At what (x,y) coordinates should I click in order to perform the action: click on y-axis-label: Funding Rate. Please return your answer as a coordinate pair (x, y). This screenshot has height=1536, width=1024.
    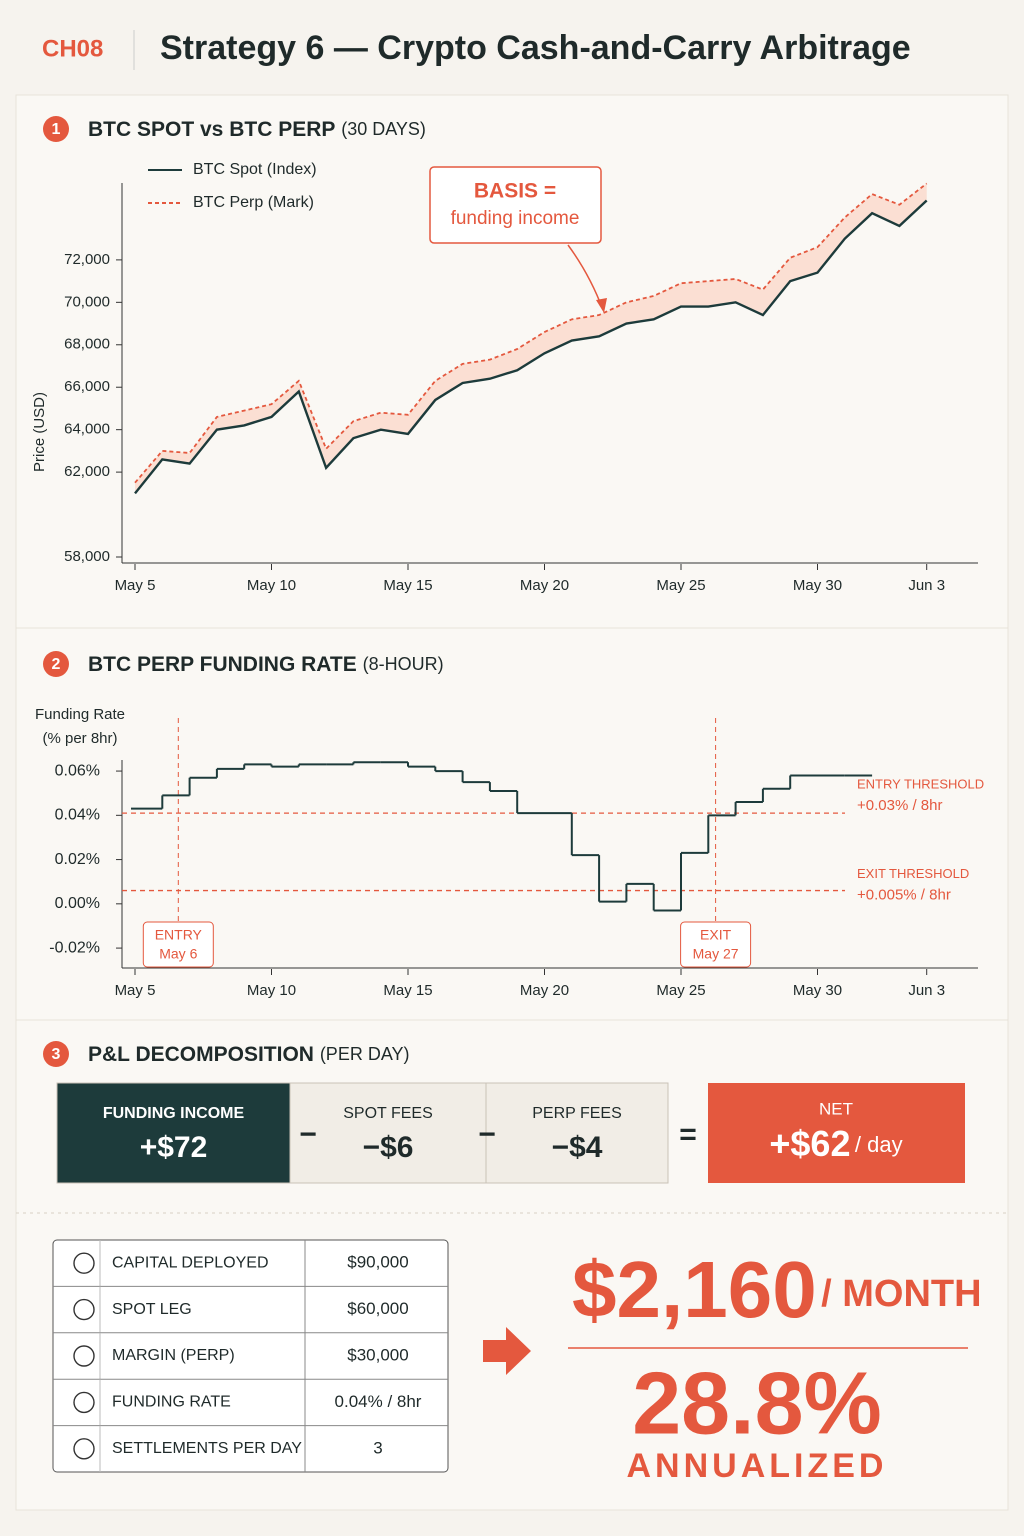
    Looking at the image, I should click on (80, 714).